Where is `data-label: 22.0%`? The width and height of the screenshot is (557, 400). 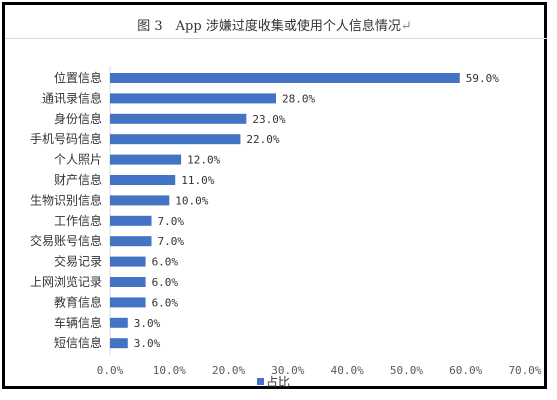
data-label: 22.0% is located at coordinates (262, 139).